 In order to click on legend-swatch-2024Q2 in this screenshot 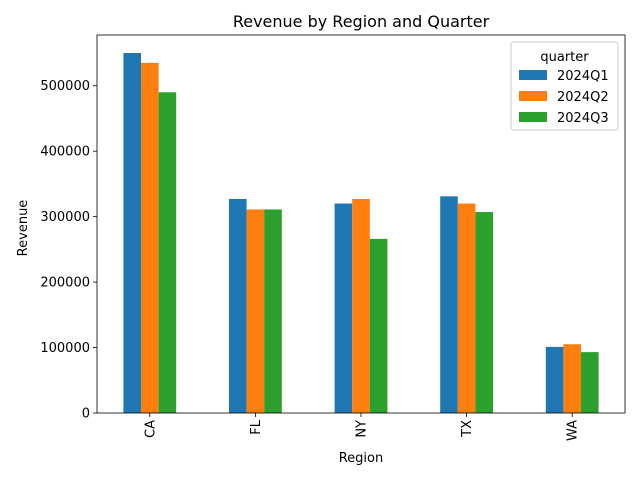, I will do `click(533, 96)`.